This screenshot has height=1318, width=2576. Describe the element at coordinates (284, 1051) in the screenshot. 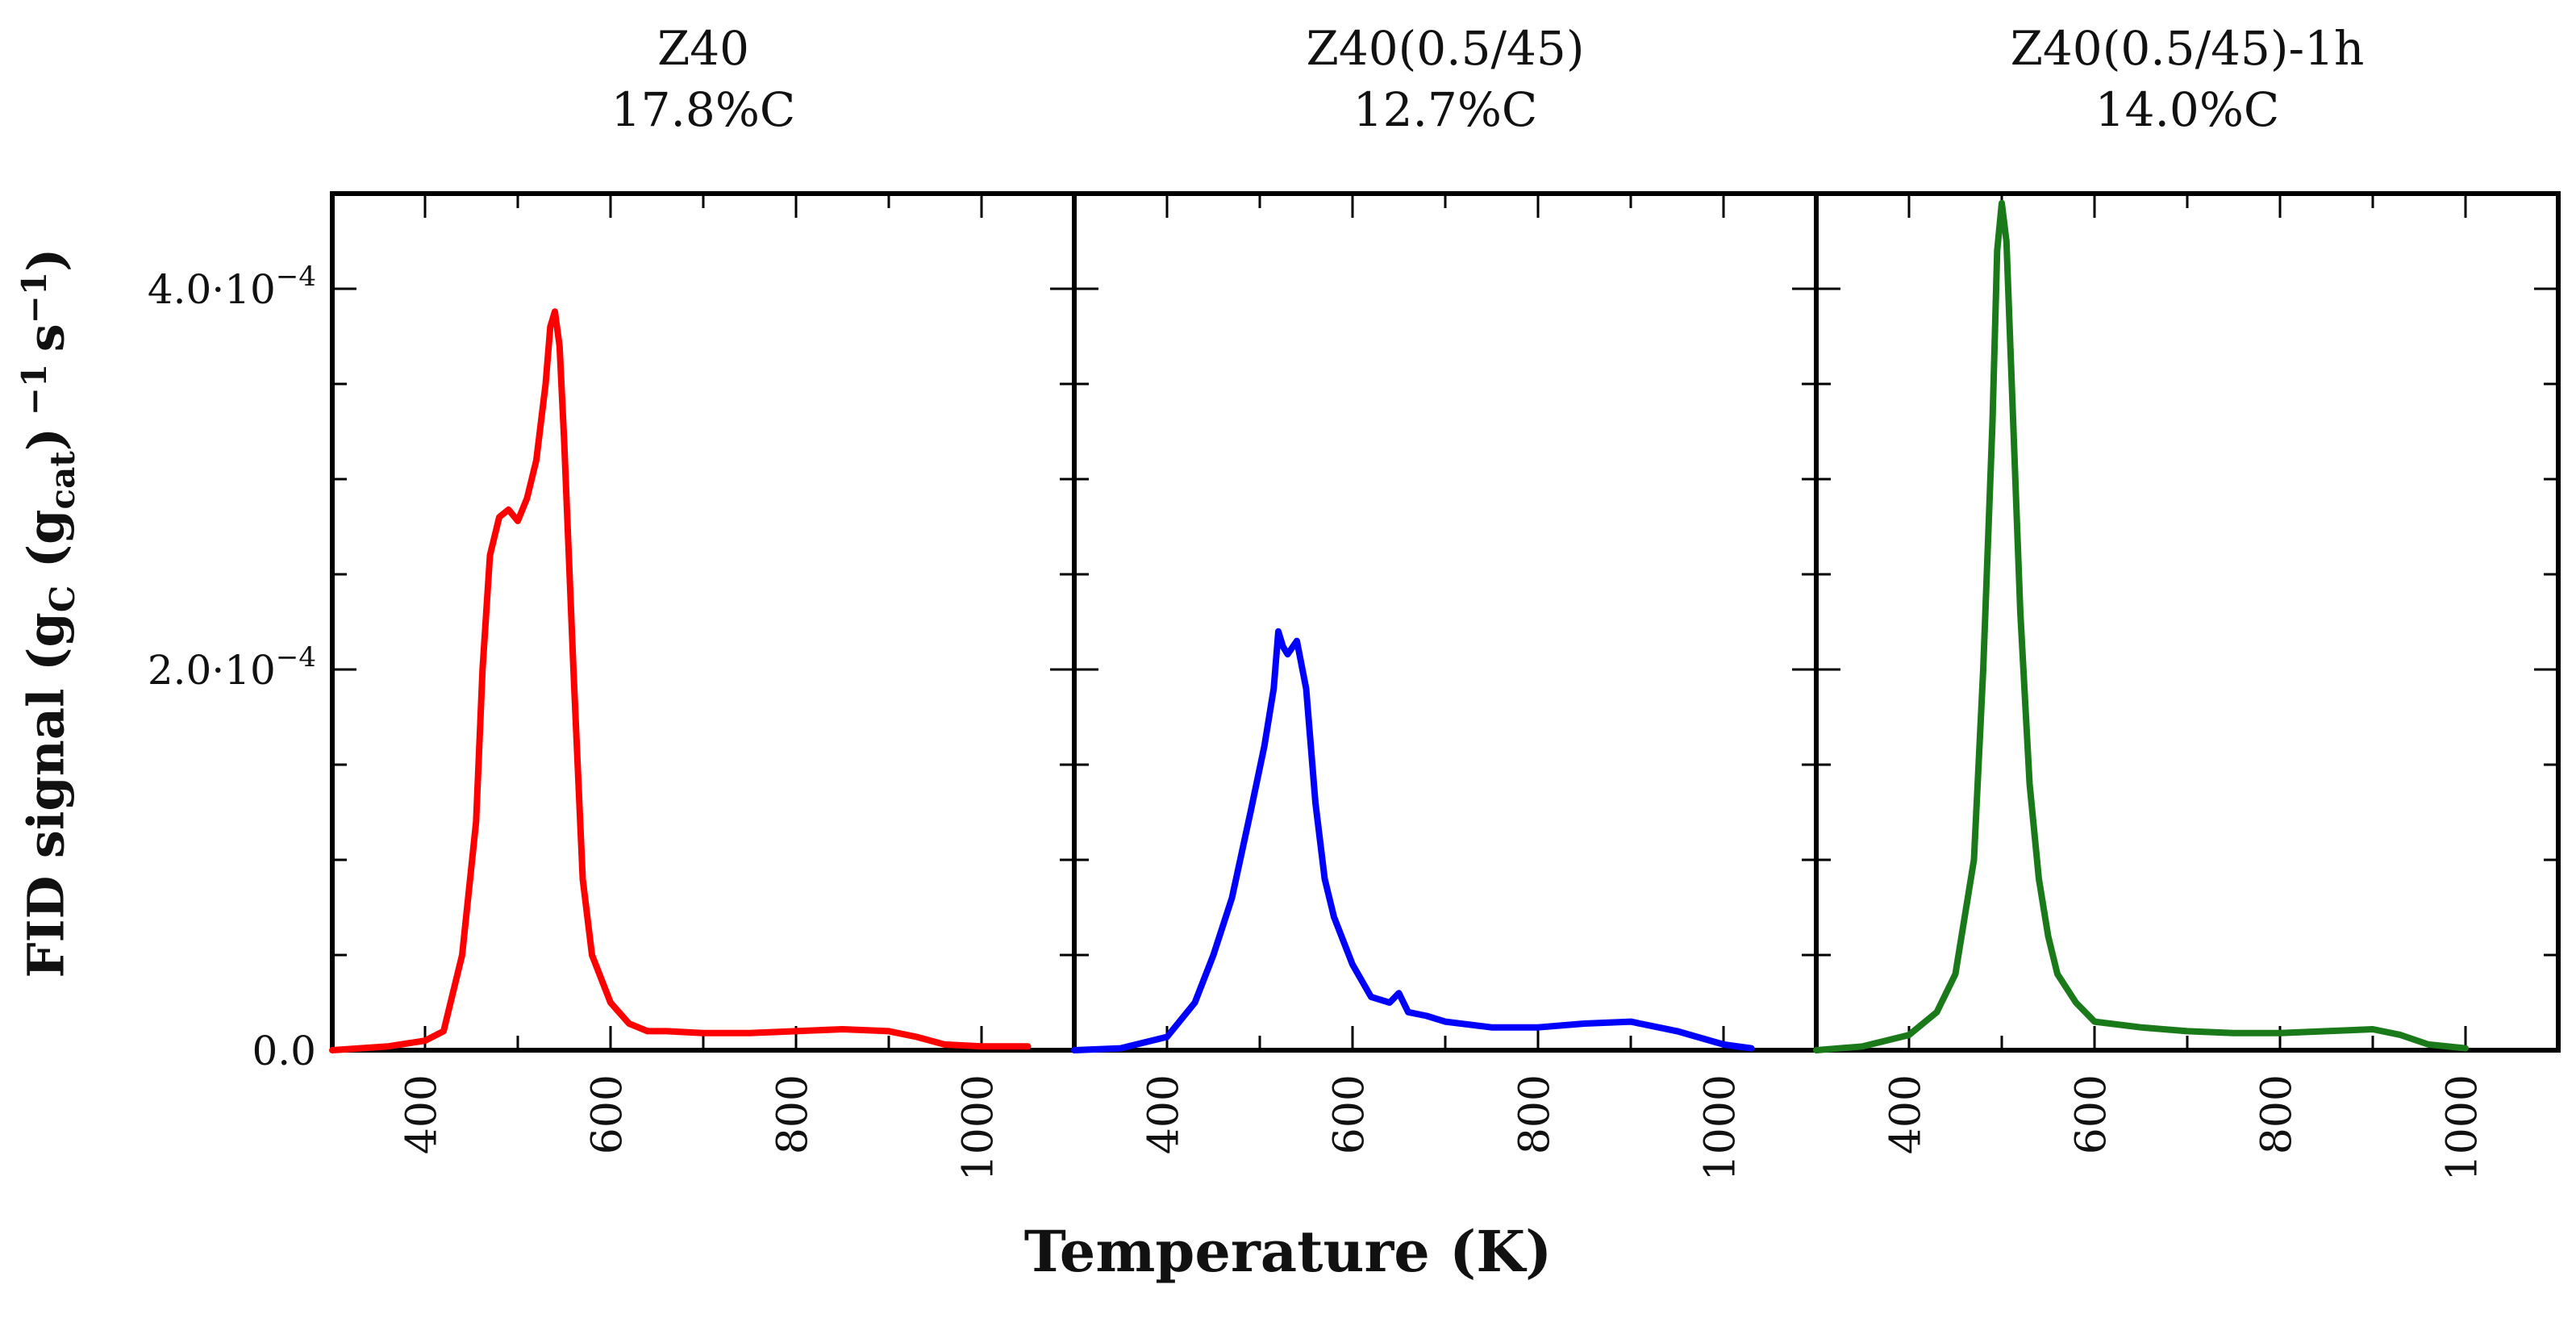

I see `y-tick-label: 0.0` at that location.